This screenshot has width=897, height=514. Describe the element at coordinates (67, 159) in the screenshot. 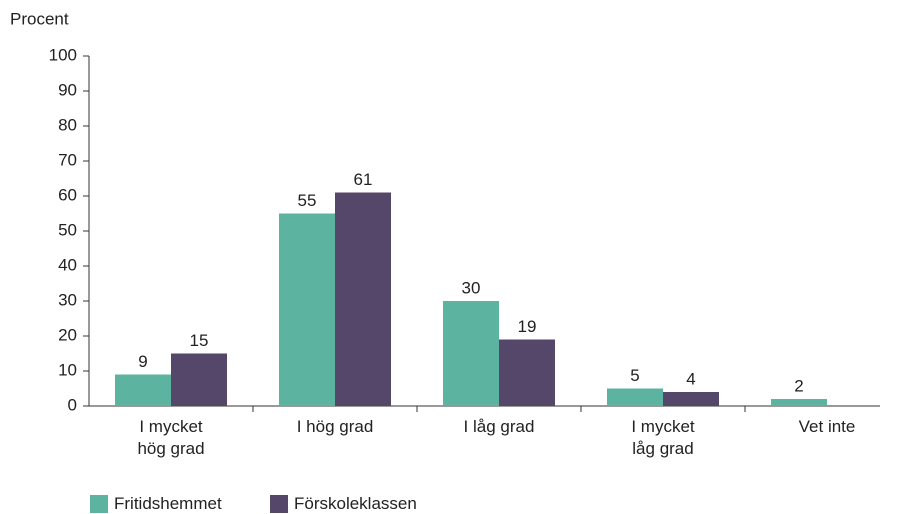

I see `y-tick-label: 70` at that location.